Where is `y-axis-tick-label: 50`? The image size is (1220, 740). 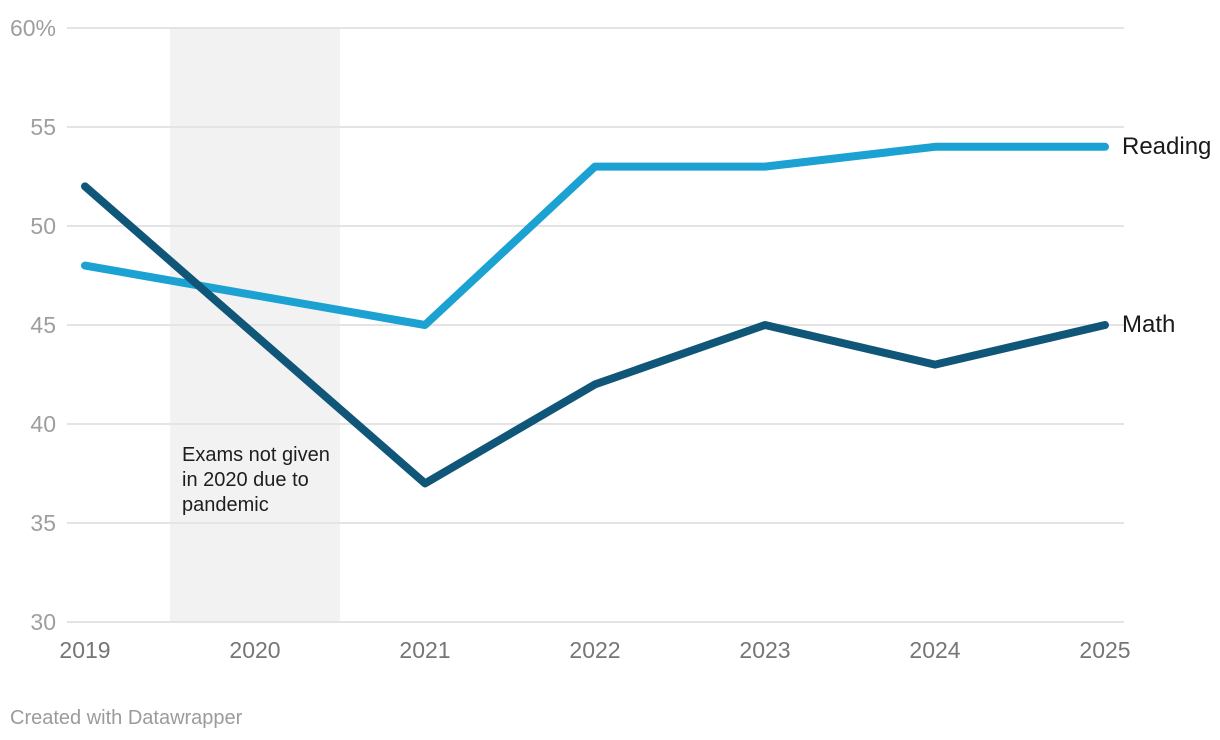 y-axis-tick-label: 50 is located at coordinates (43, 226).